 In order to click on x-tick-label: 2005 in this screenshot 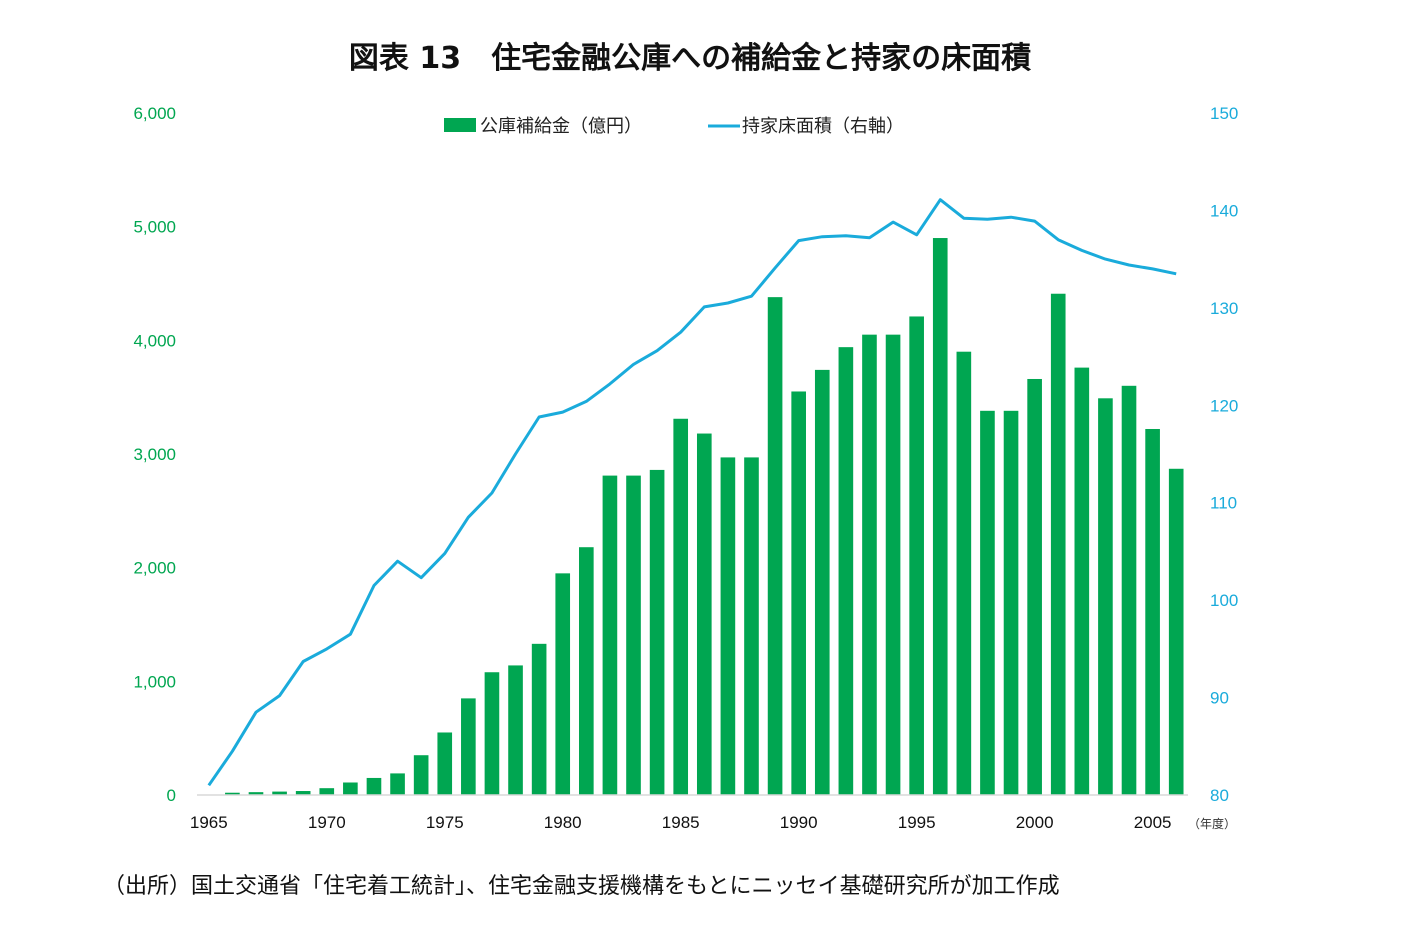, I will do `click(1153, 822)`.